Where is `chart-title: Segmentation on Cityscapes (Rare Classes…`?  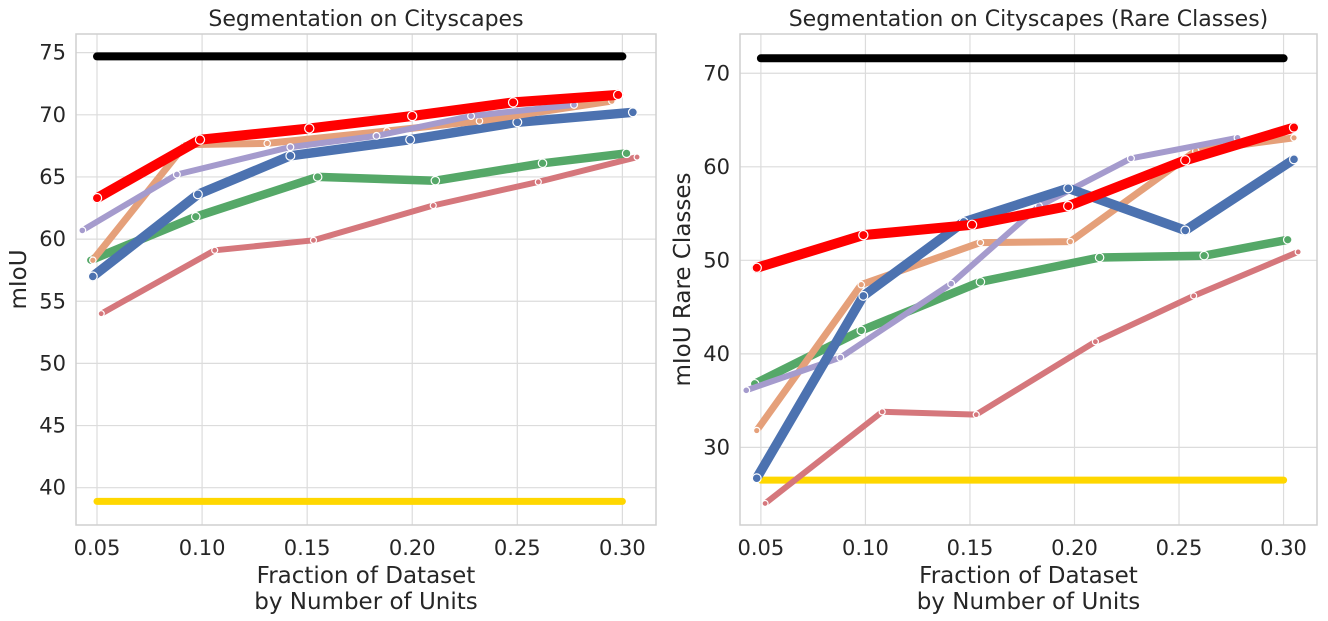
chart-title: Segmentation on Cityscapes (Rare Classes… is located at coordinates (1029, 19).